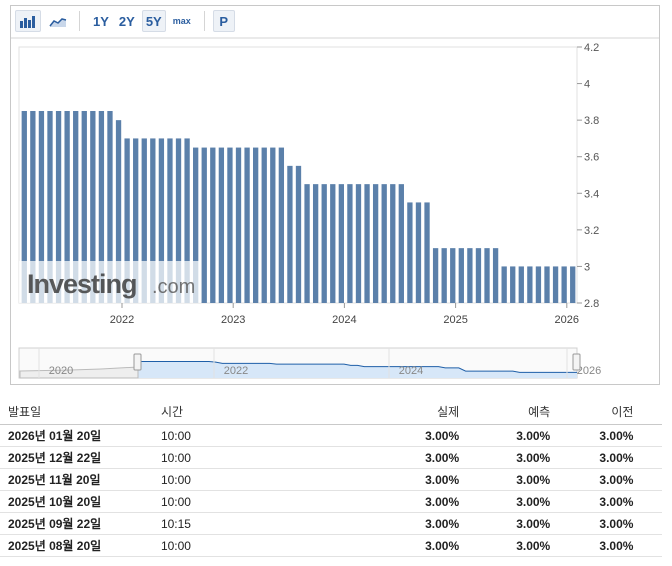 This screenshot has height=566, width=672. I want to click on navigator-right-handle, so click(576, 362).